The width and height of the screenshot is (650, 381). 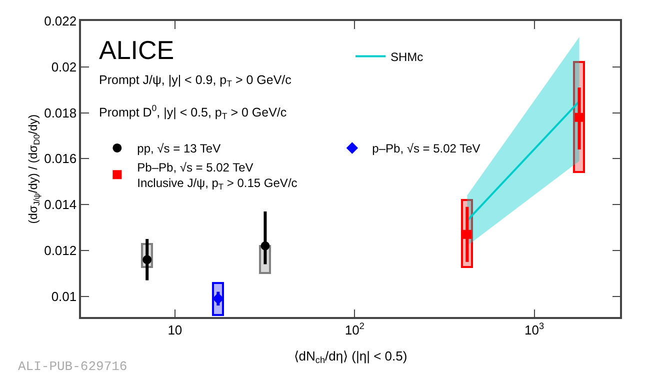 I want to click on annotation: Prompt D$^{0}$, |y| < 0.5, p$_{T}$ > 0 GeV/c, so click(x=193, y=112).